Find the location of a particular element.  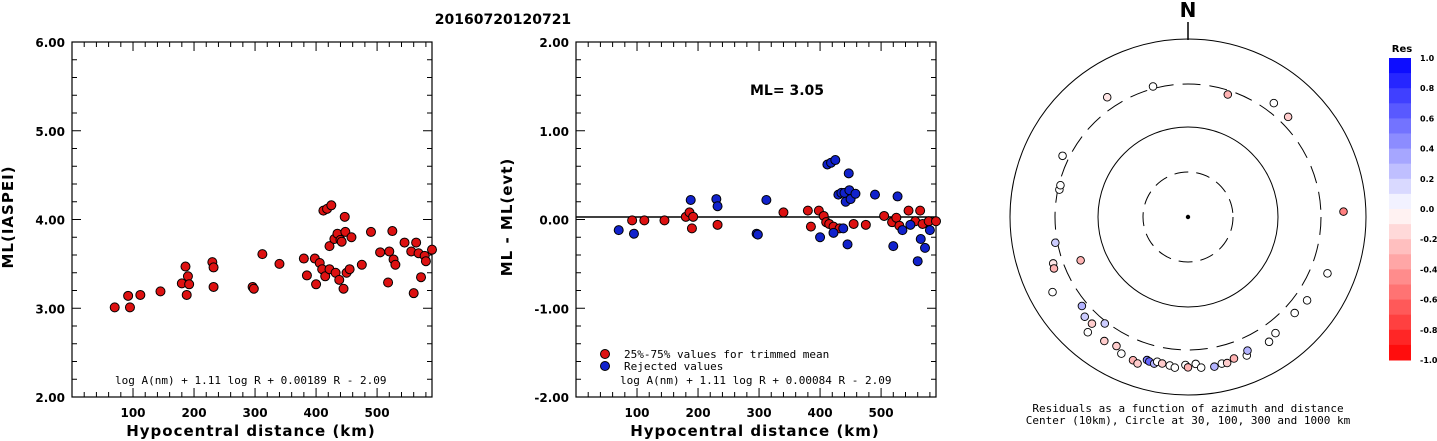

magnitude-y-tick-label: 6.00 is located at coordinates (50, 43).